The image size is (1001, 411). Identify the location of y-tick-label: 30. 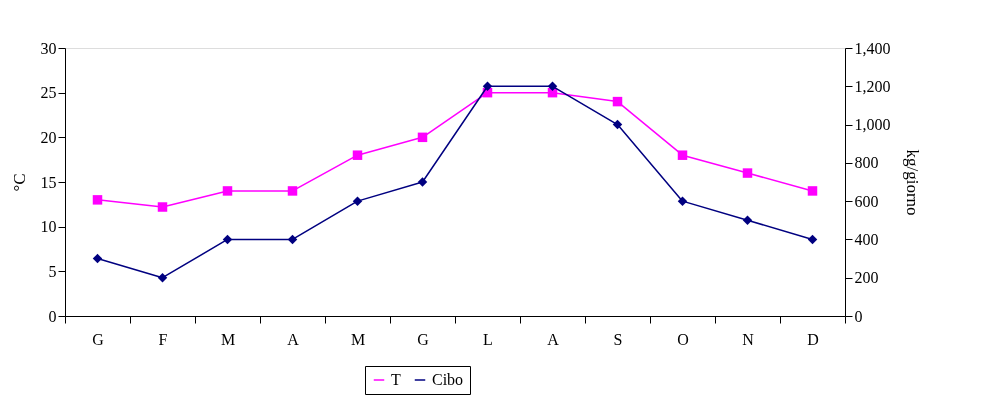
(48, 48).